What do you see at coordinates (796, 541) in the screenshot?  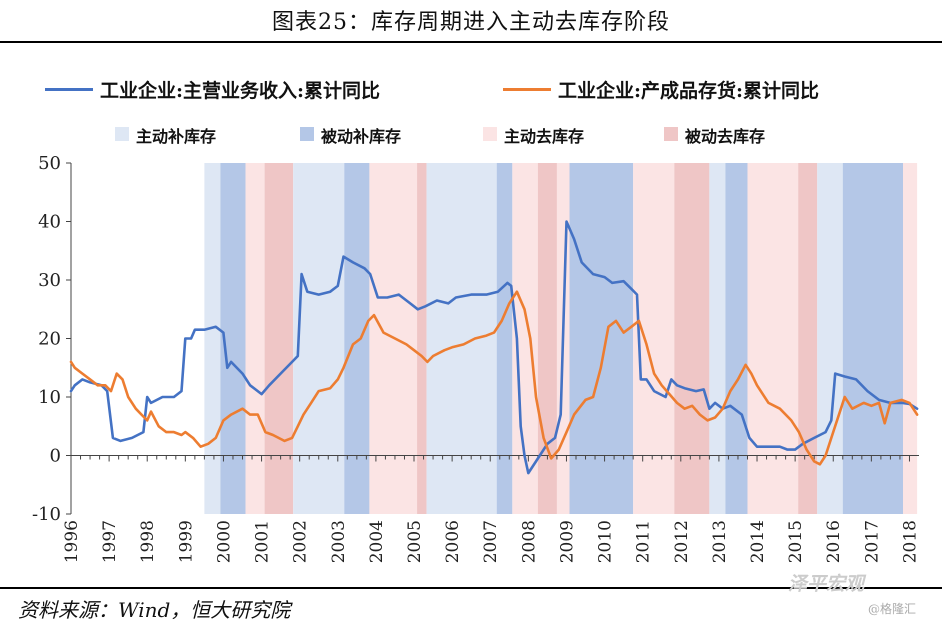 I see `x-tick-label: 2015` at bounding box center [796, 541].